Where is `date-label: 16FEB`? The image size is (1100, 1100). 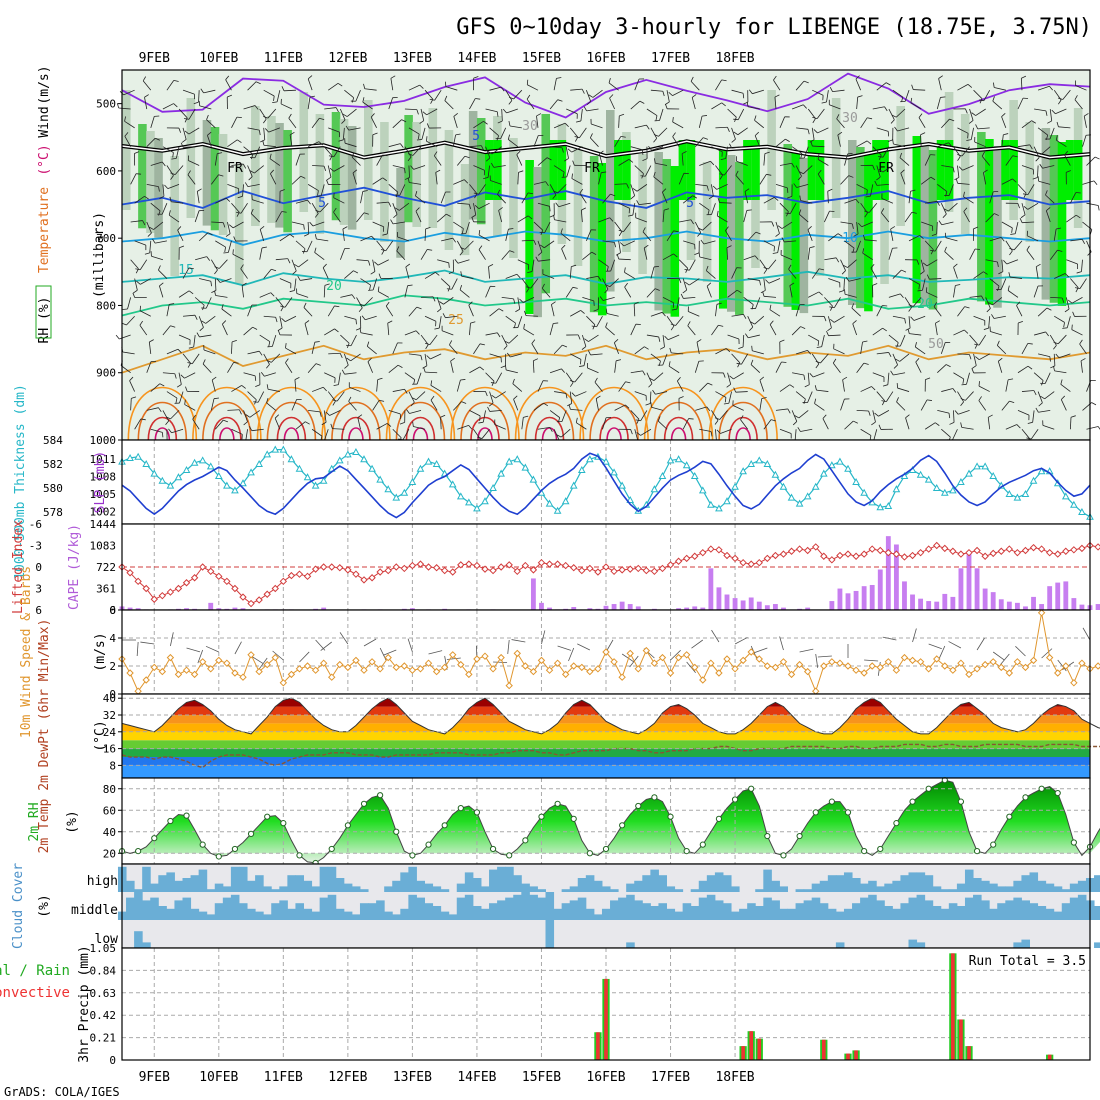 date-label: 16FEB is located at coordinates (605, 1077).